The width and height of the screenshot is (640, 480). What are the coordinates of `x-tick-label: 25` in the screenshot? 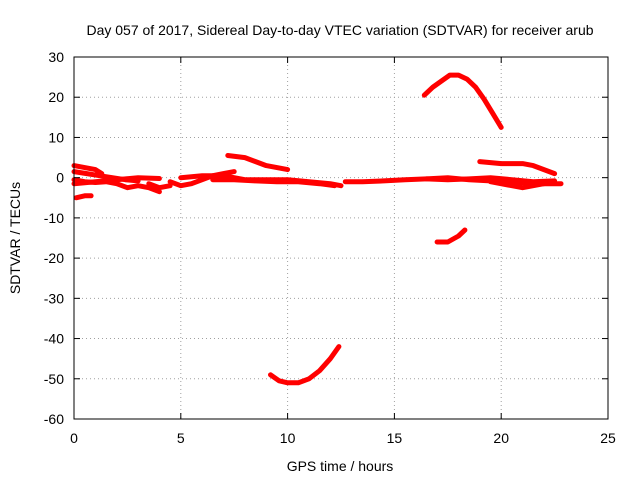 It's located at (608, 438).